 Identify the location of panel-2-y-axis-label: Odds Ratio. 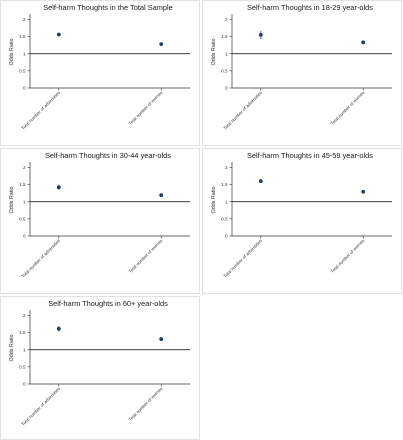
(214, 52).